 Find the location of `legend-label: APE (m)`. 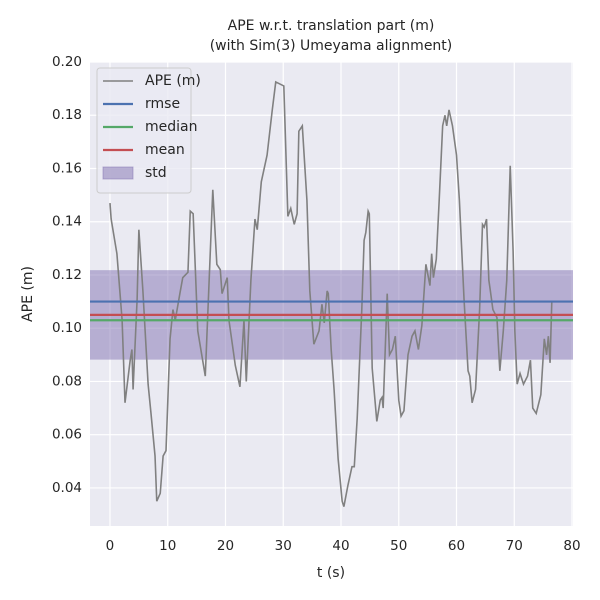

legend-label: APE (m) is located at coordinates (173, 81).